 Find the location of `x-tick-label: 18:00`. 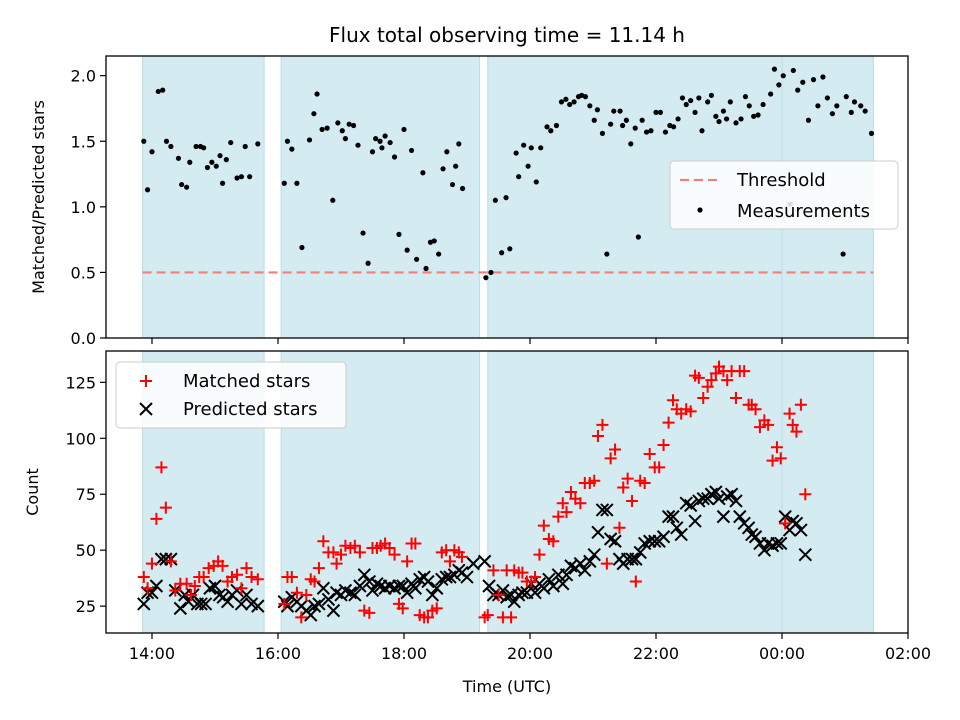

x-tick-label: 18:00 is located at coordinates (404, 653).